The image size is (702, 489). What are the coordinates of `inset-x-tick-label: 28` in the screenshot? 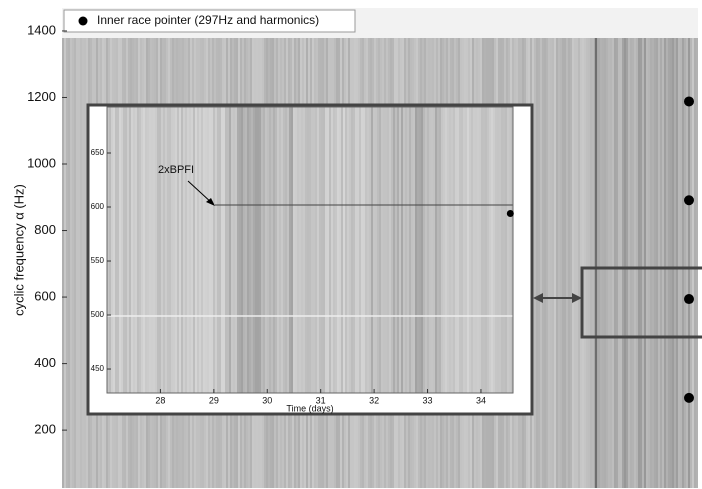 It's located at (160, 400).